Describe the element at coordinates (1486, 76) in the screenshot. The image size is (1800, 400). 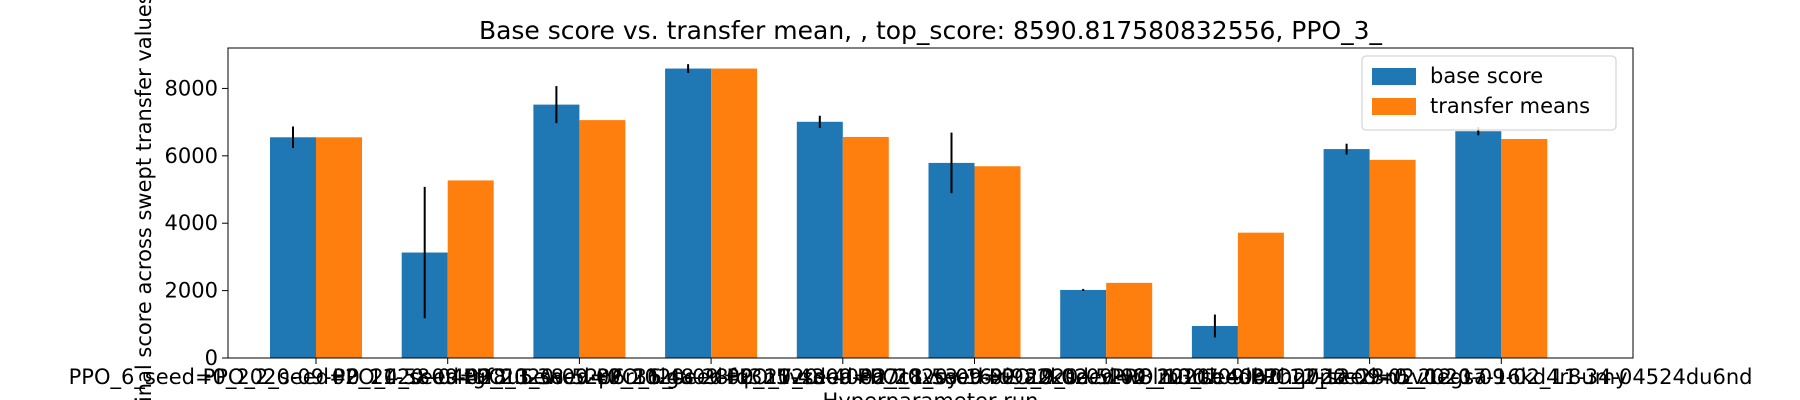
I see `legend-label: base score` at that location.